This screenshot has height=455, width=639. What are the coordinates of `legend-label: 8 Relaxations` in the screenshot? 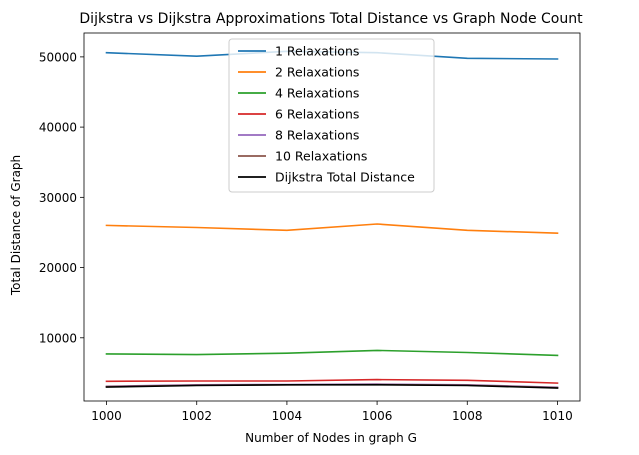 It's located at (317, 135).